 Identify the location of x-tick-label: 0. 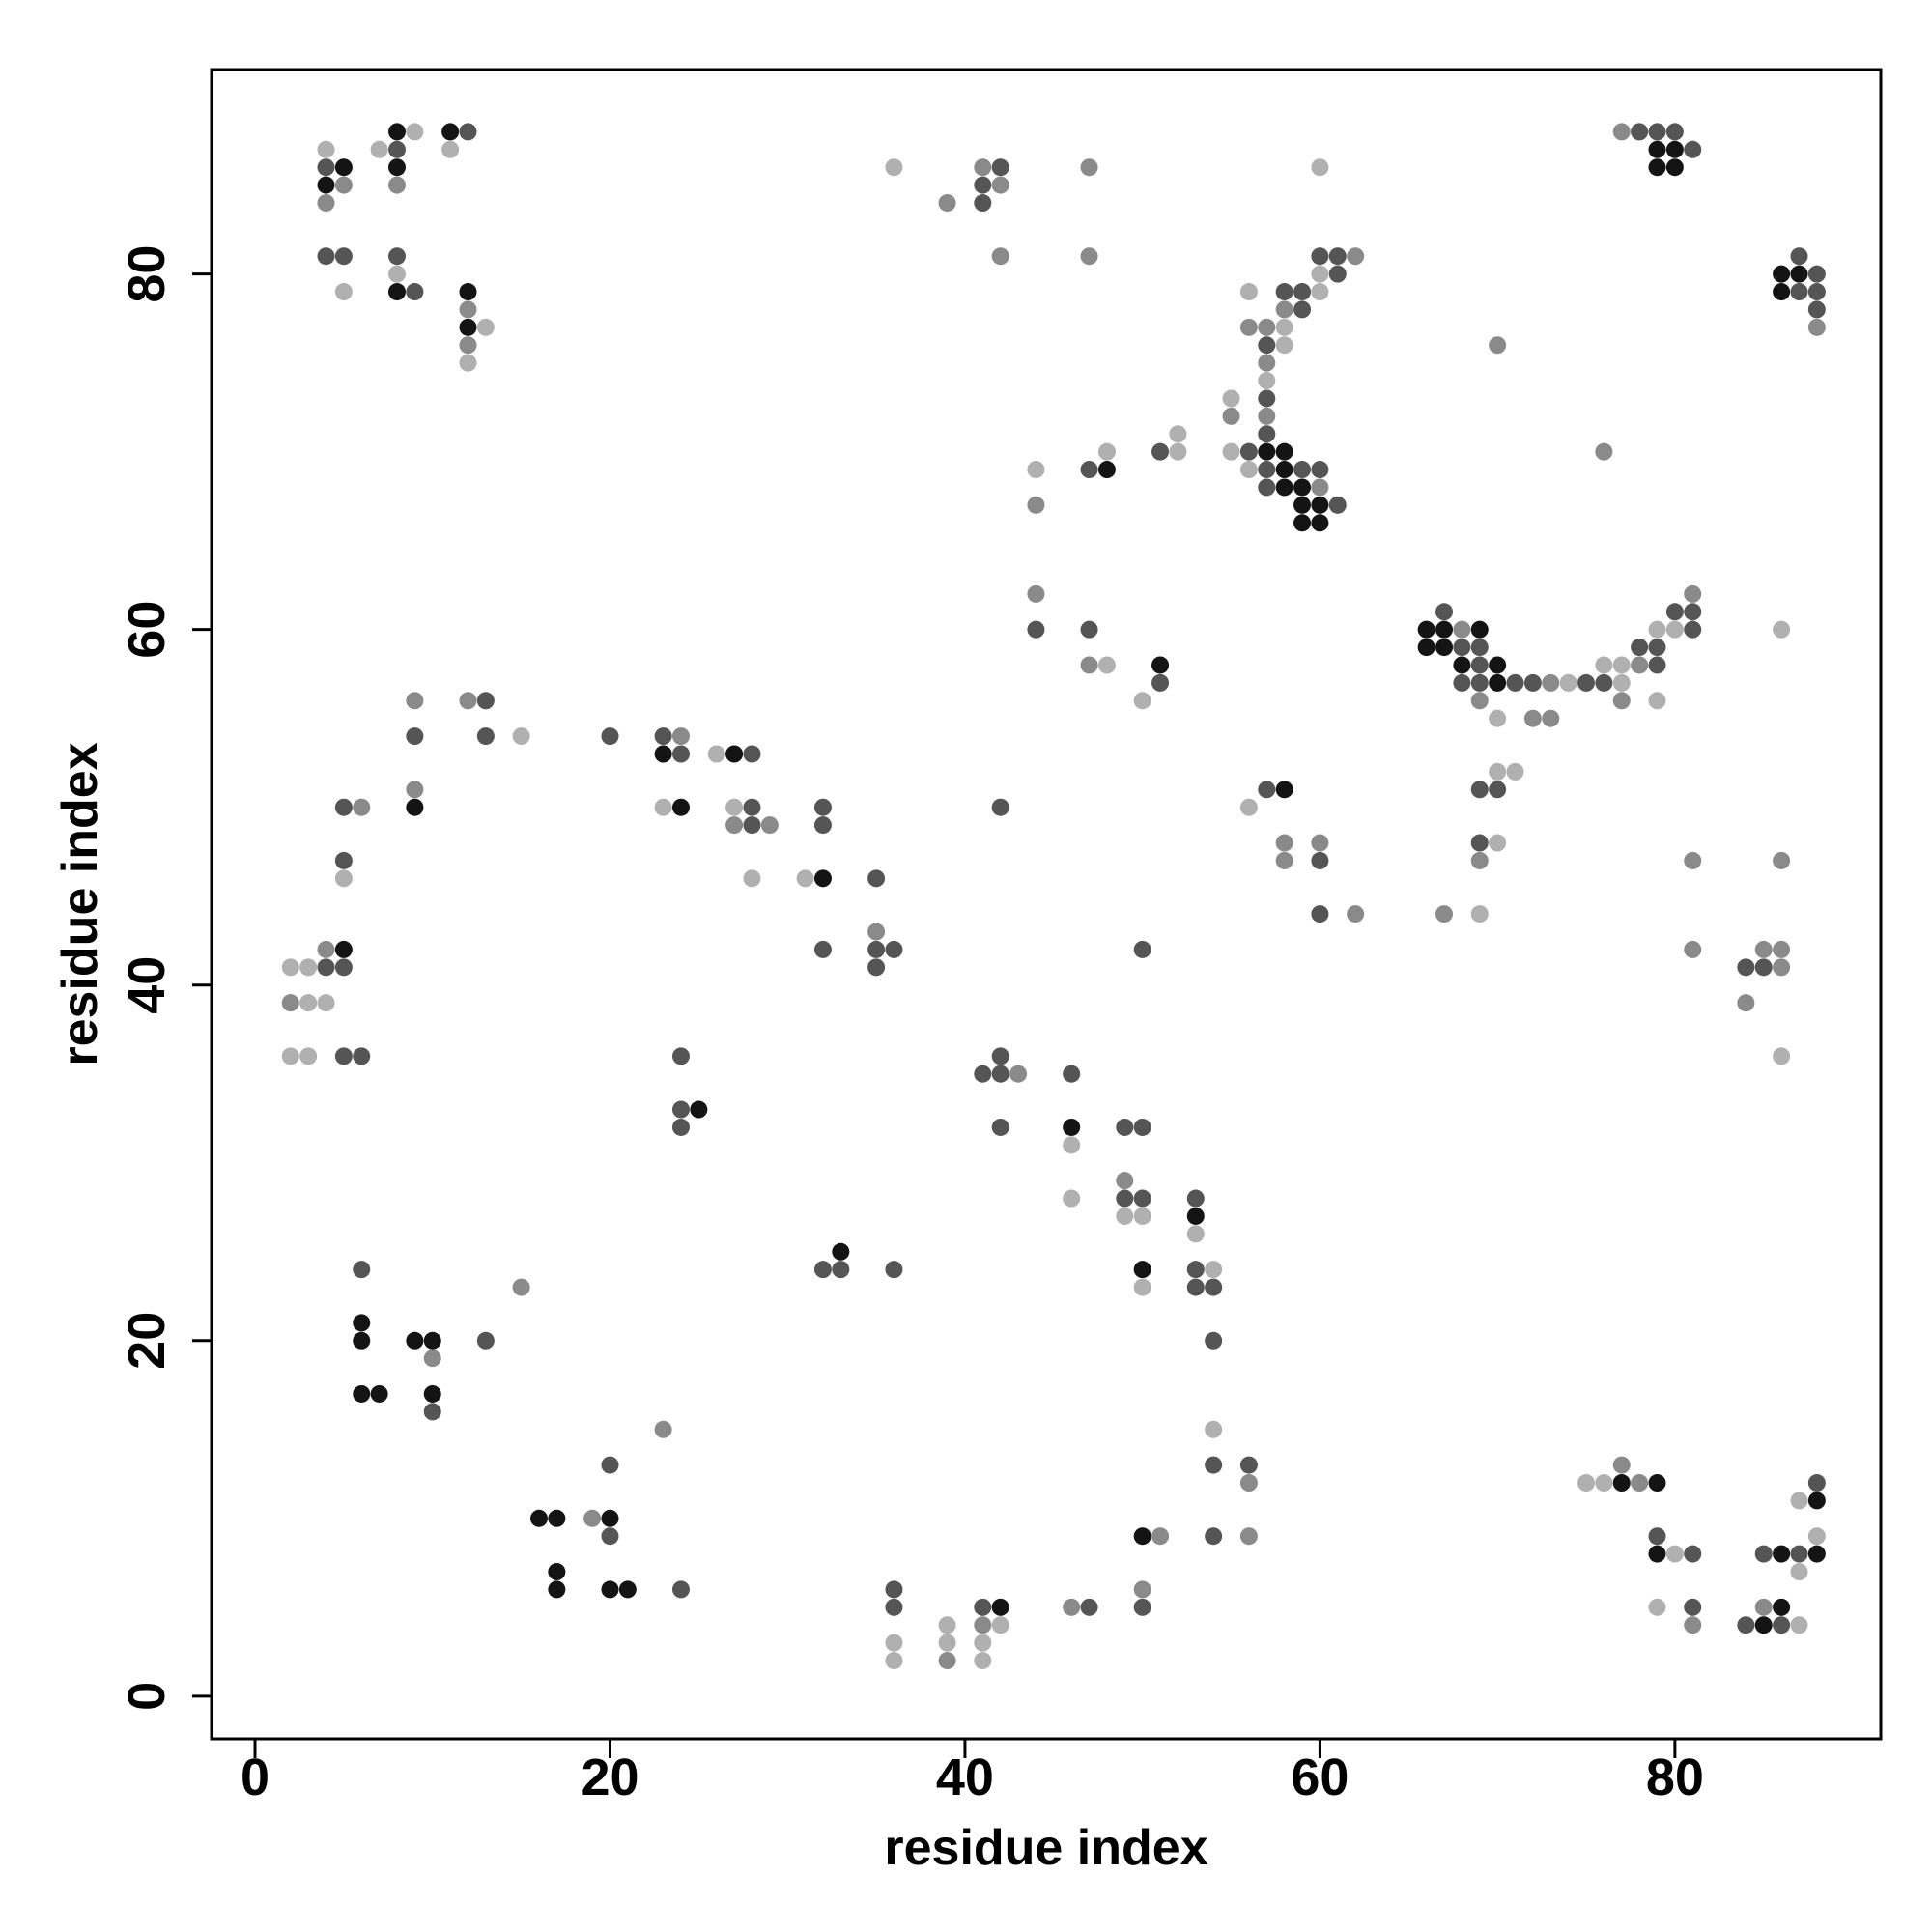
(256, 1777).